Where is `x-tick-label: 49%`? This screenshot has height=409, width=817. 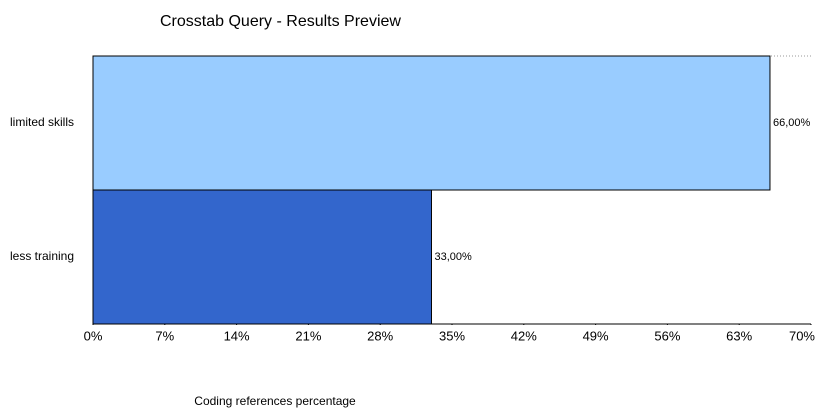 x-tick-label: 49% is located at coordinates (596, 335).